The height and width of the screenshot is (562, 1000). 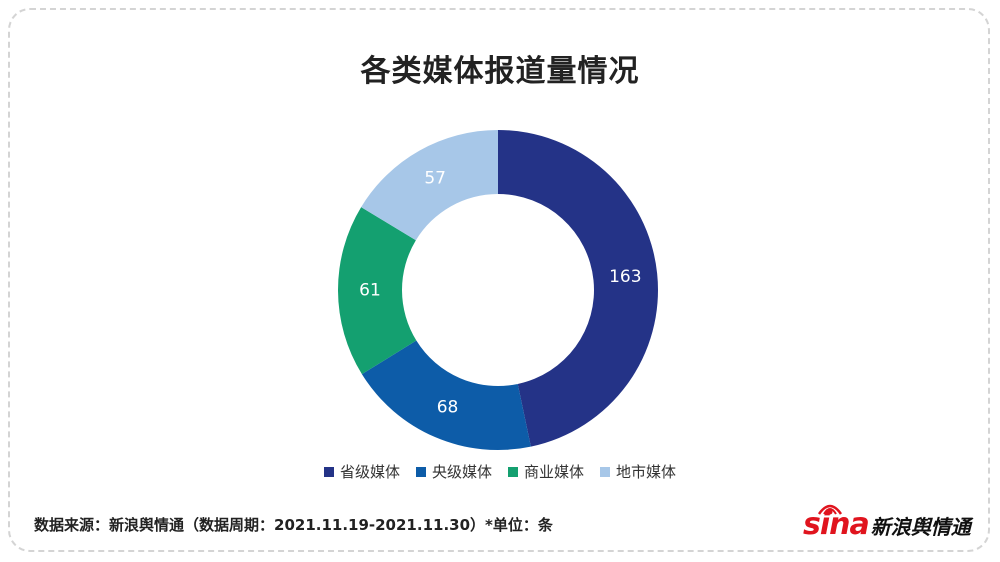 What do you see at coordinates (461, 472) in the screenshot?
I see `legend-label-central: 央级媒体` at bounding box center [461, 472].